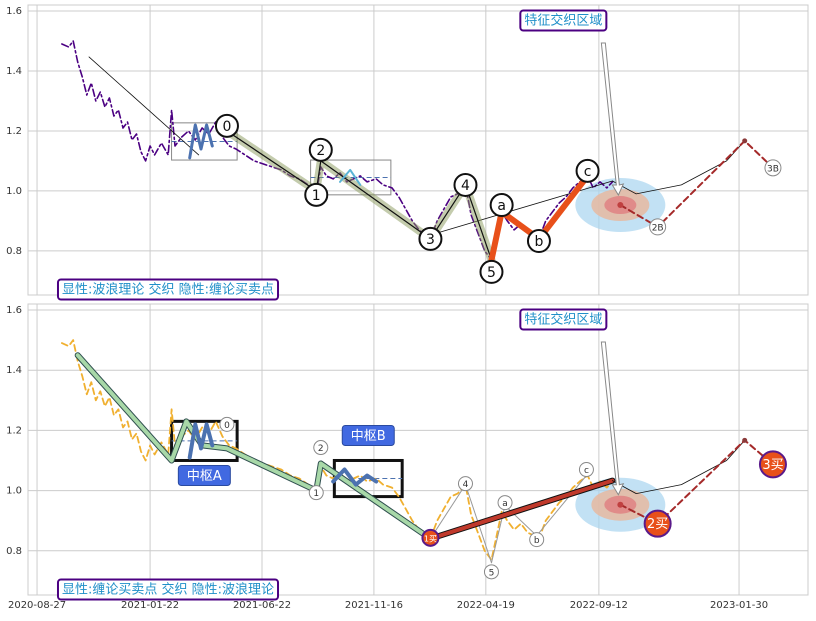 The height and width of the screenshot is (621, 816). I want to click on annotation: 显性:波浪理论 交织 隐性:缠论买卖点, so click(168, 290).